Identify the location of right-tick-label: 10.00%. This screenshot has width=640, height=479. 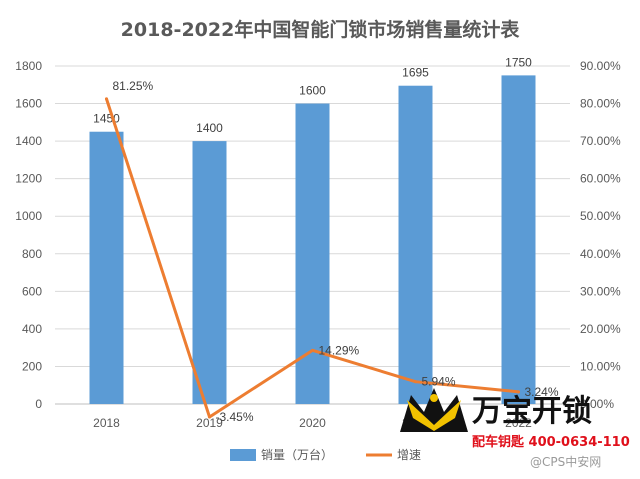
(600, 366).